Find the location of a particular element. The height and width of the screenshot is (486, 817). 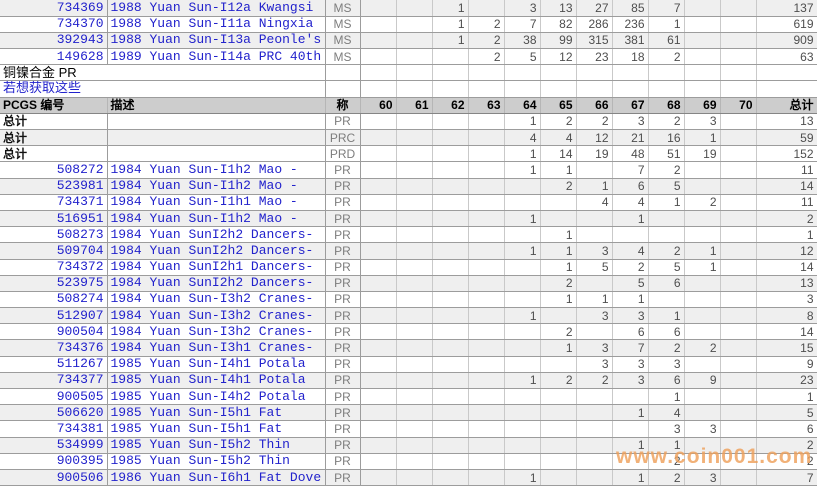

desc-link: 1984 Yuan SunI2h1 Dancers- is located at coordinates (216, 267).